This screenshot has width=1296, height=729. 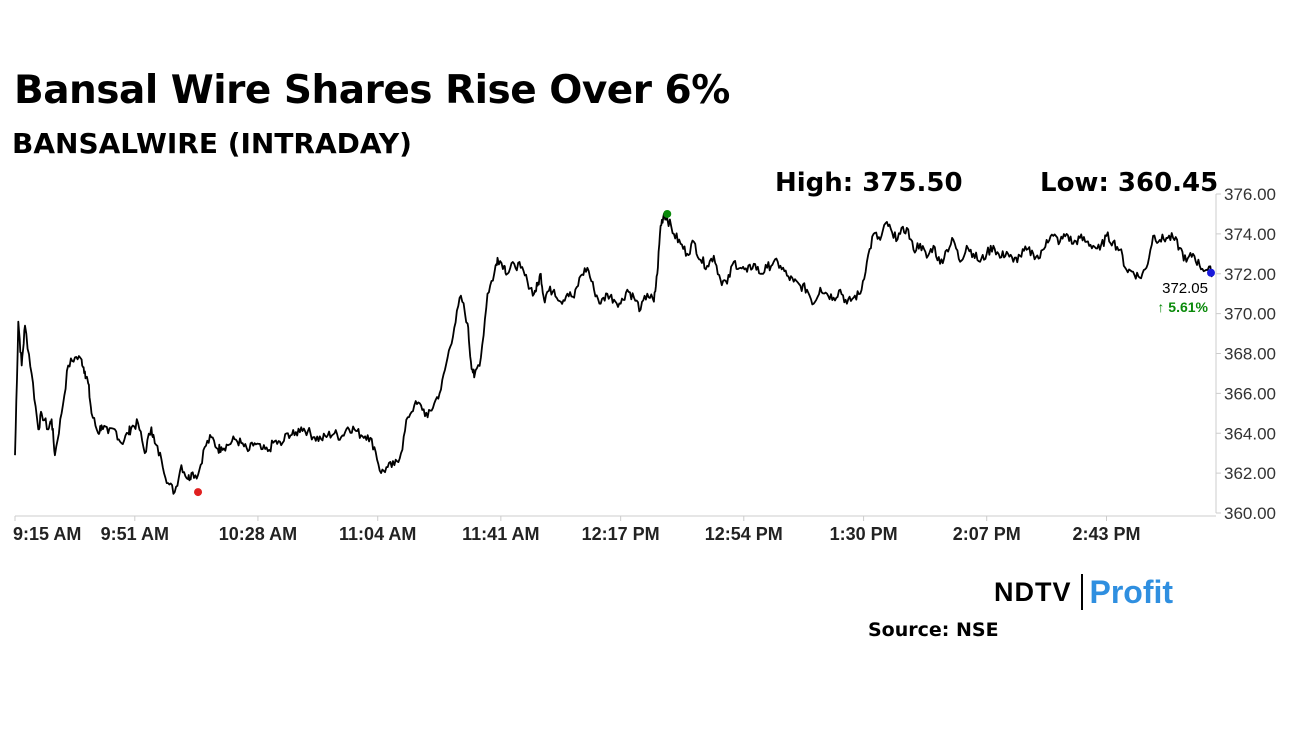 I want to click on last-price-label: 372.05, so click(x=1185, y=288).